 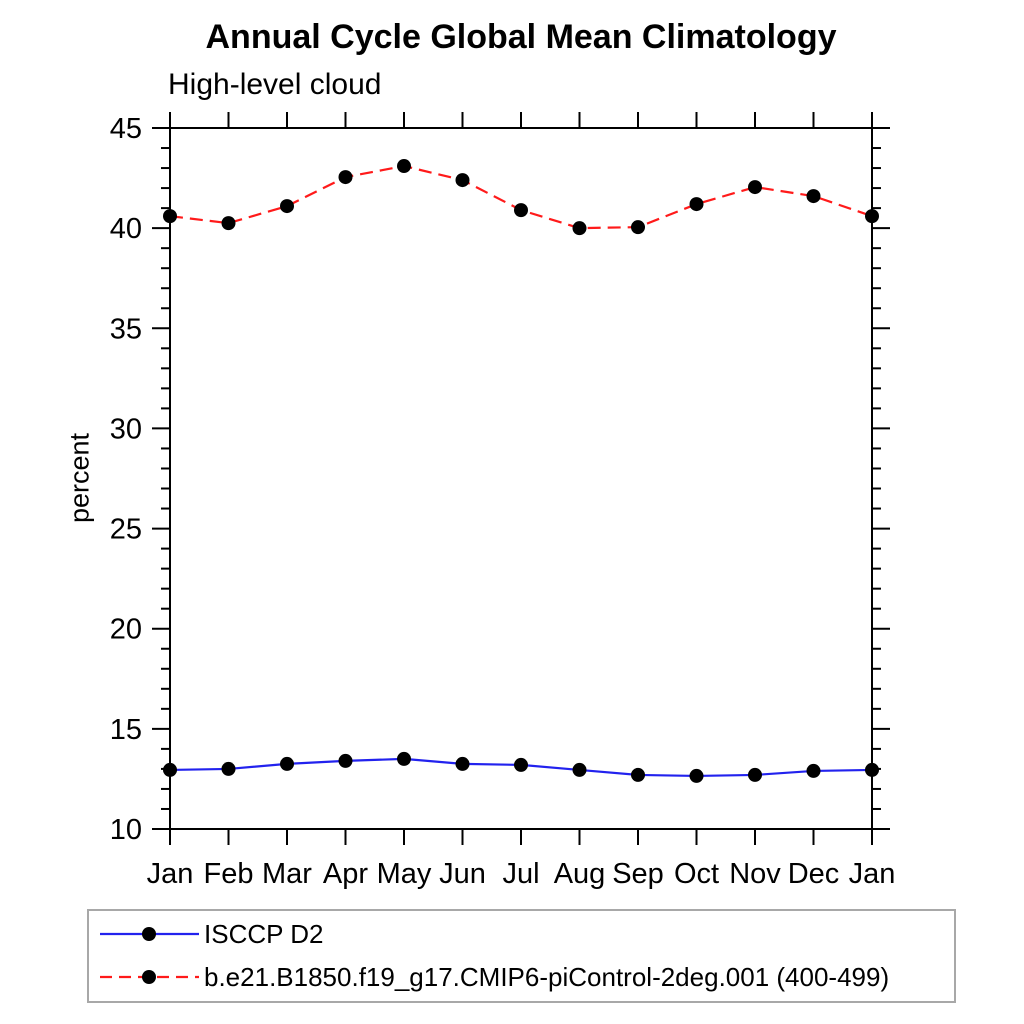 I want to click on y-axis-tick-label: 25, so click(x=126, y=530).